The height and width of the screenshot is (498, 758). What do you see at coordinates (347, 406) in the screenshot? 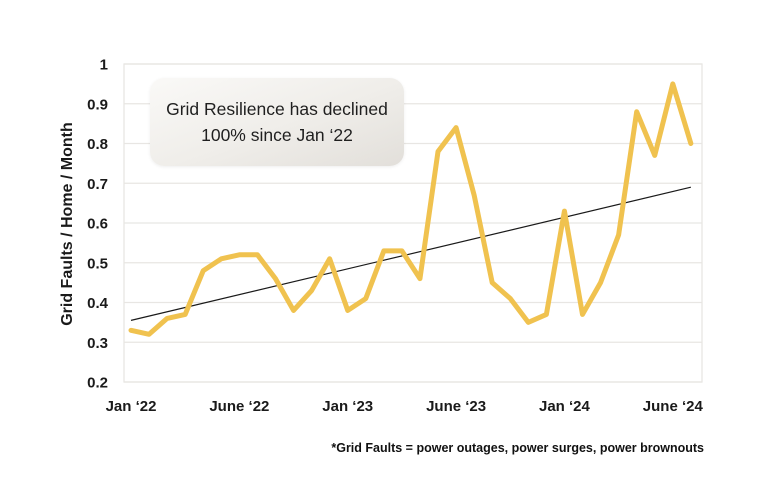
I see `x-tick-label: Jan ‘23` at bounding box center [347, 406].